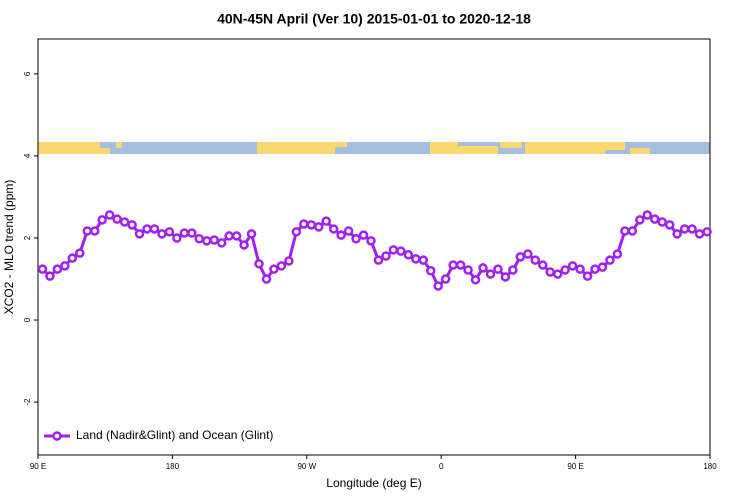  What do you see at coordinates (27, 319) in the screenshot?
I see `y-tick-label: 0` at bounding box center [27, 319].